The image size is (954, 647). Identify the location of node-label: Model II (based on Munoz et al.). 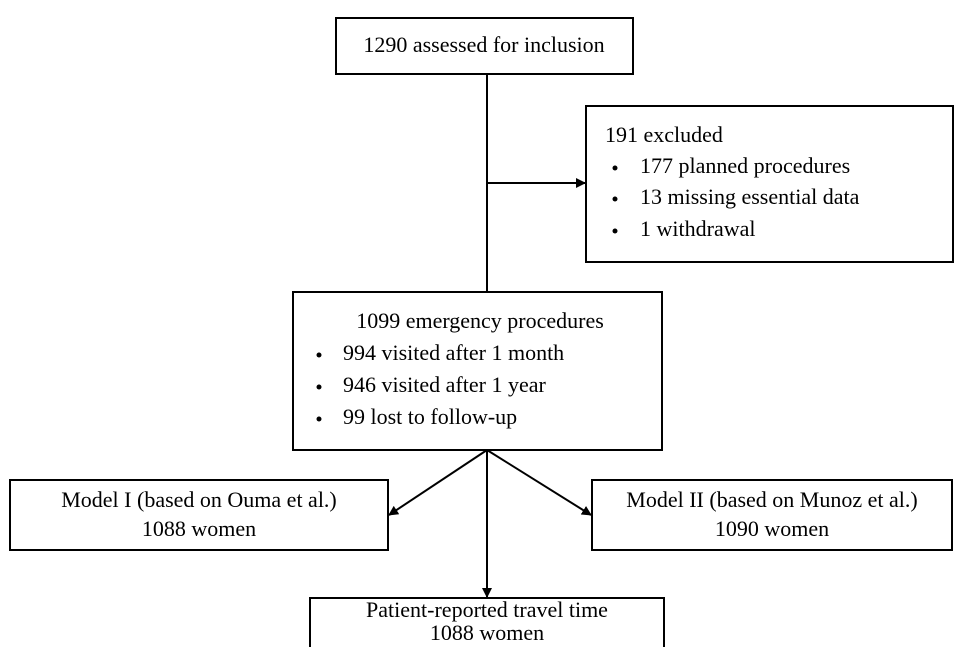
(771, 499).